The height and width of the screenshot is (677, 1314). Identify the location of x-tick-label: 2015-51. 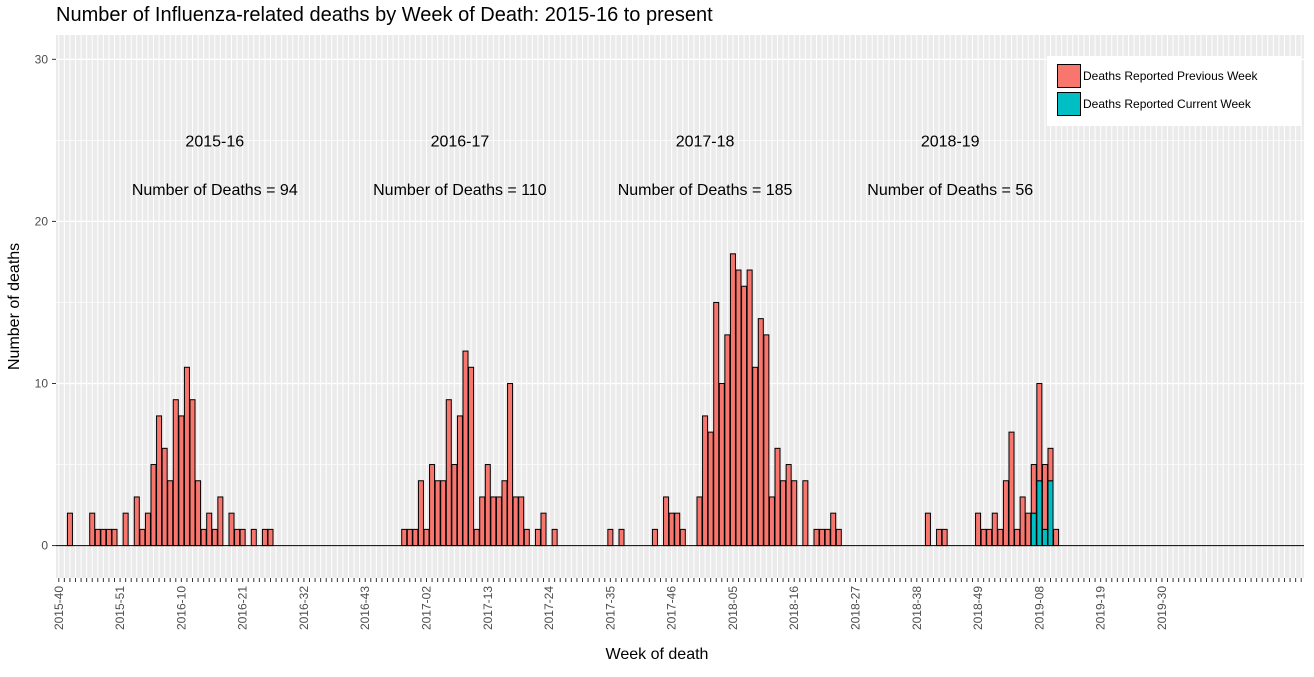
(120, 608).